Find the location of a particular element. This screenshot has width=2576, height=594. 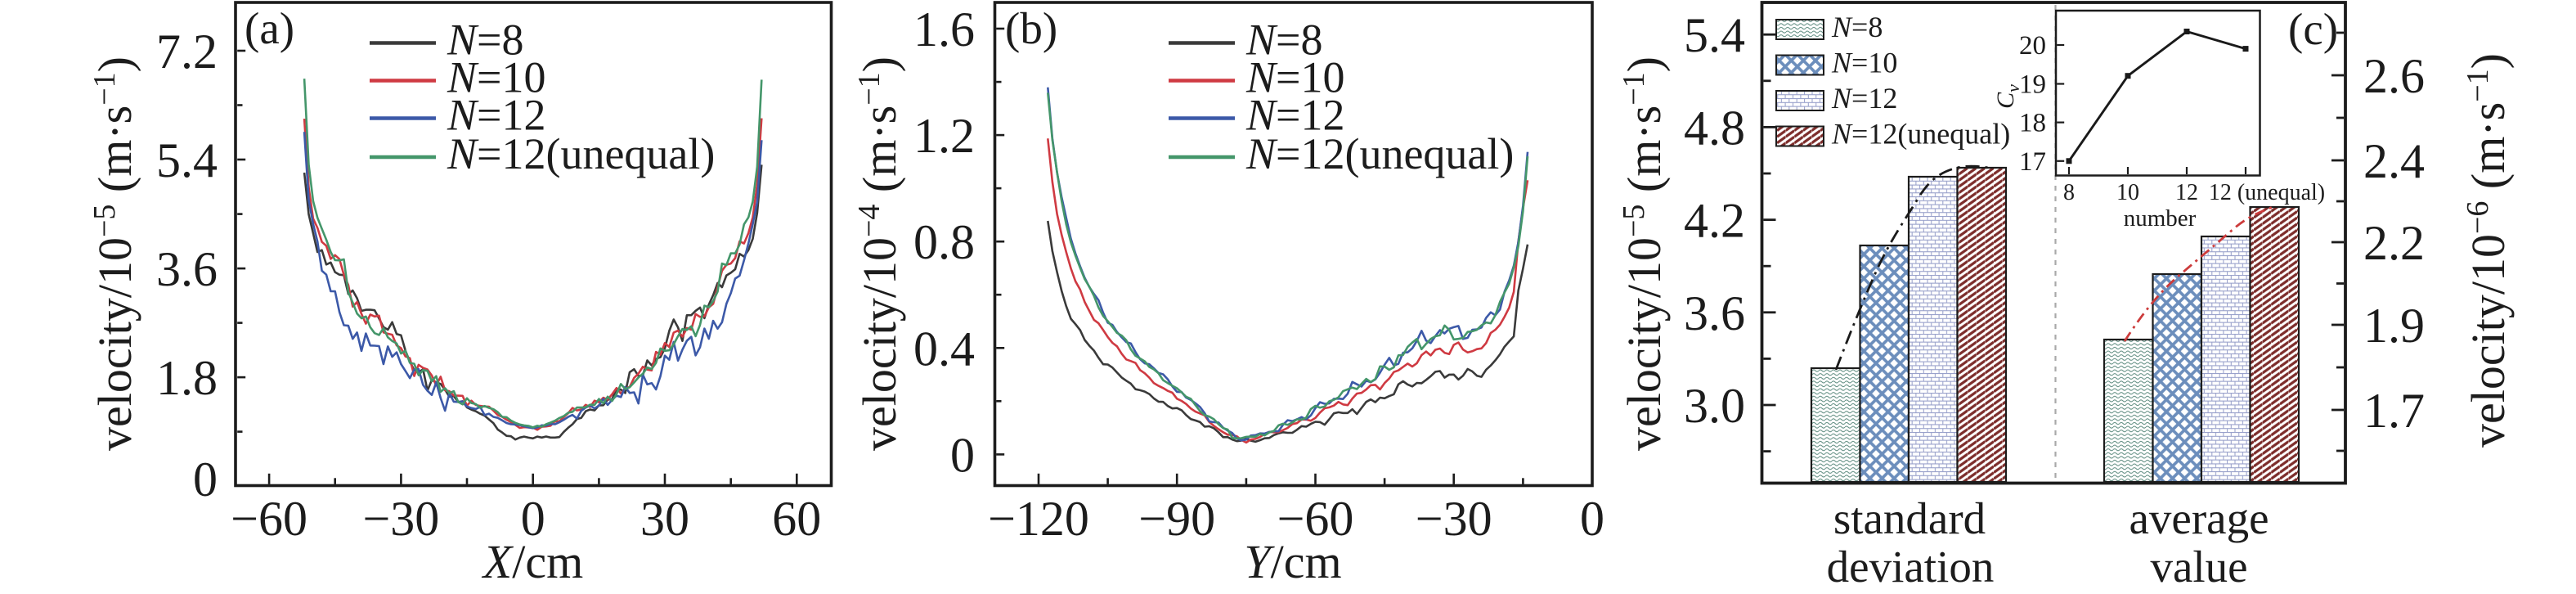

svg-text: 12 is located at coordinates (2187, 193).